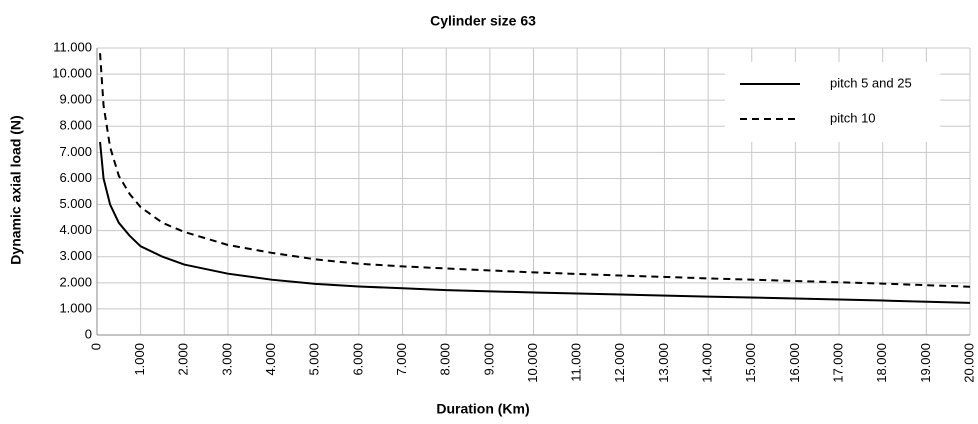 The width and height of the screenshot is (978, 424). What do you see at coordinates (72, 73) in the screenshot?
I see `y-tick-label: 10.000` at bounding box center [72, 73].